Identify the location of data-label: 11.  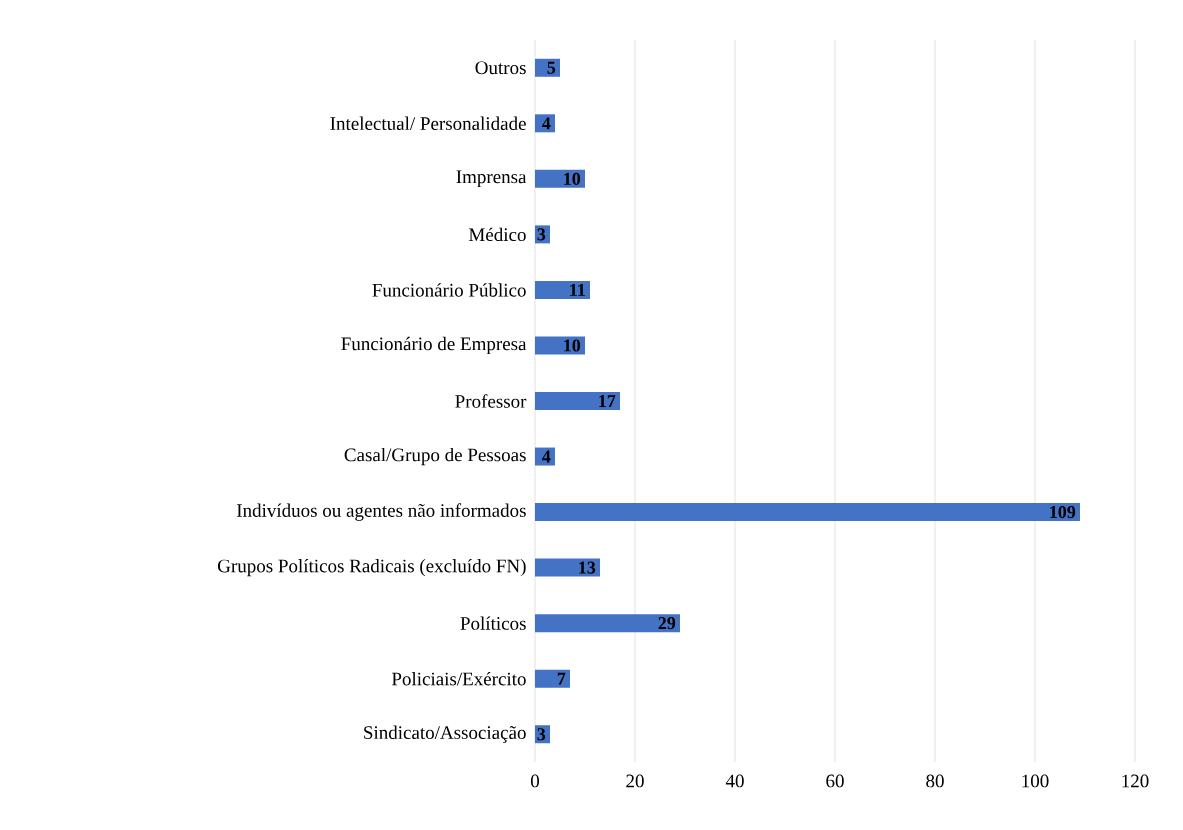
(577, 289).